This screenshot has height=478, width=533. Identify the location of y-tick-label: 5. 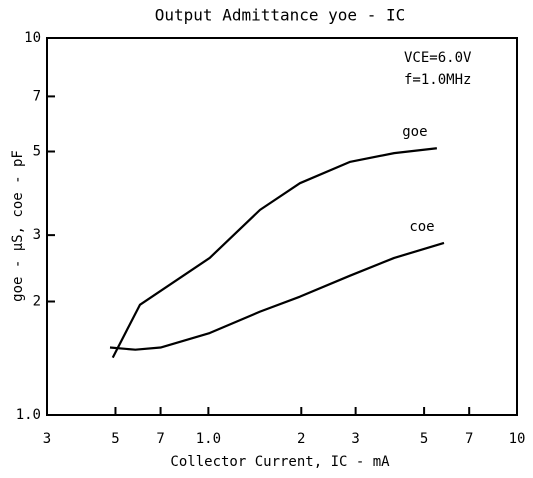
(37, 151).